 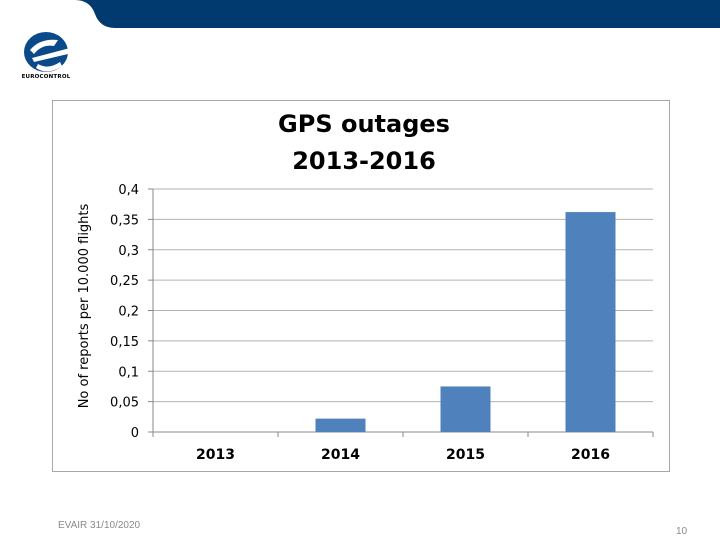 I want to click on bar-2016, so click(x=590, y=322).